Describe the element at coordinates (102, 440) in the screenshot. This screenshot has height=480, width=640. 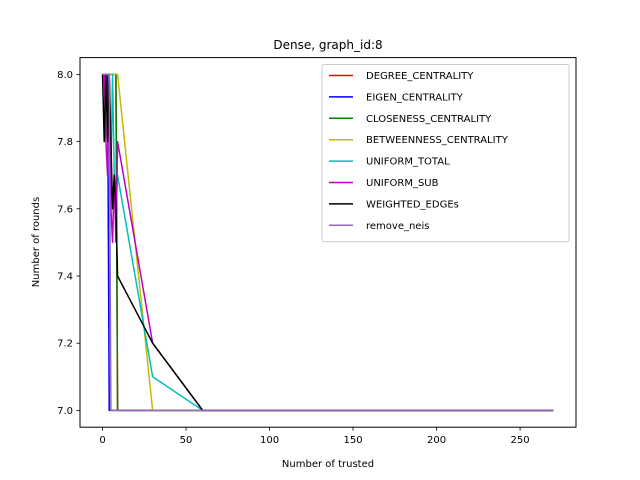
I see `x-tick-label: 0` at that location.